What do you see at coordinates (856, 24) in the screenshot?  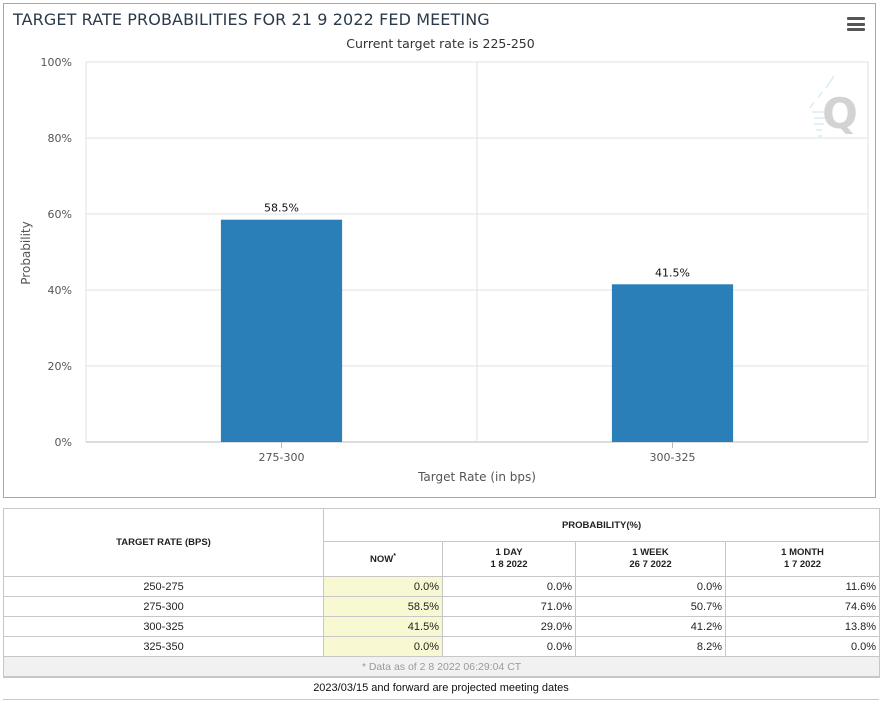 I see `hamburger-menu-icon` at bounding box center [856, 24].